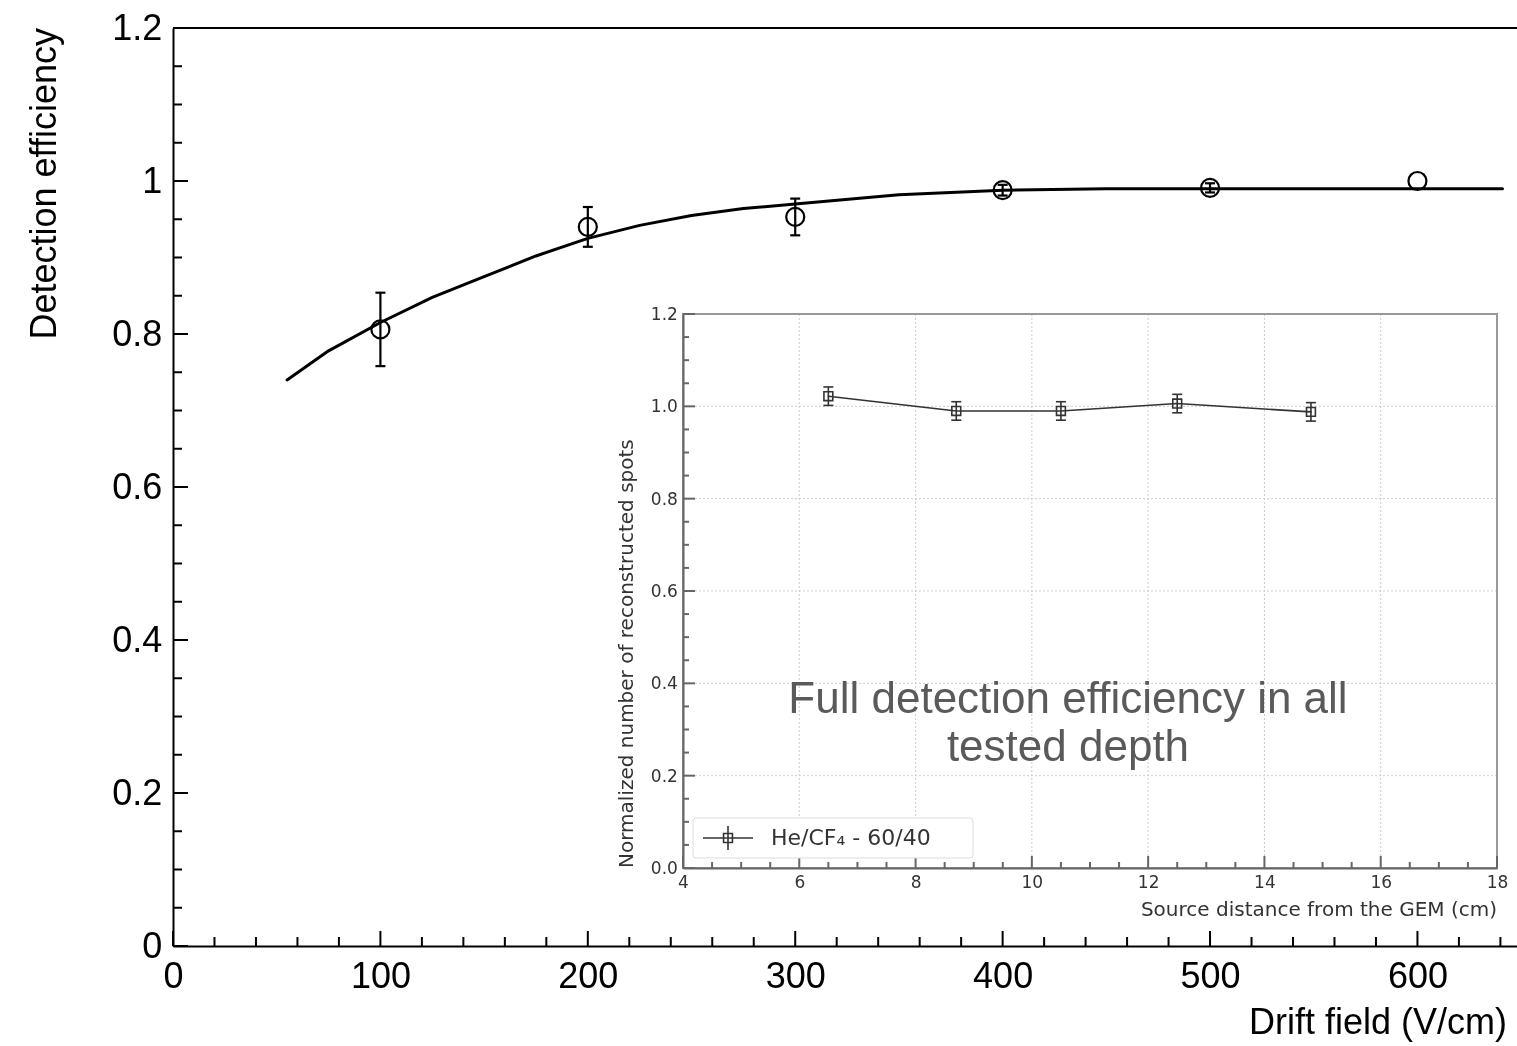  What do you see at coordinates (916, 881) in the screenshot?
I see `x-tick-label: 8` at bounding box center [916, 881].